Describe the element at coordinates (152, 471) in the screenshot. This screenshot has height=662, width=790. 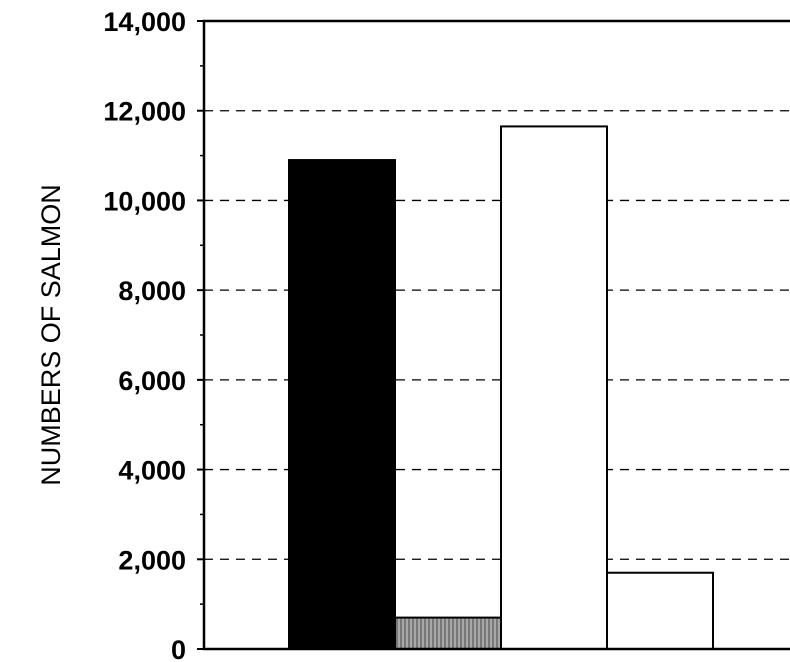
I see `y-tick-label: 4,000` at that location.